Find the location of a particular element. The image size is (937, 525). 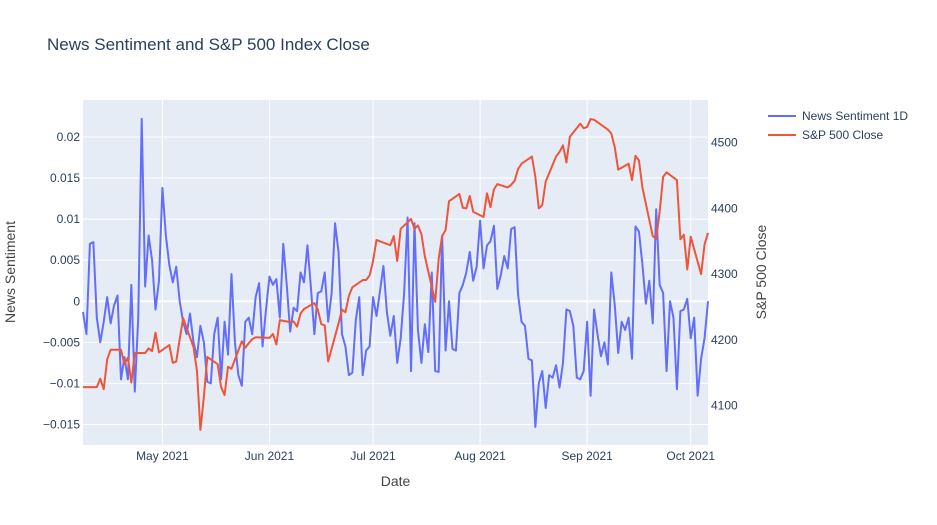

y2-tick-label: 4200 is located at coordinates (724, 340).